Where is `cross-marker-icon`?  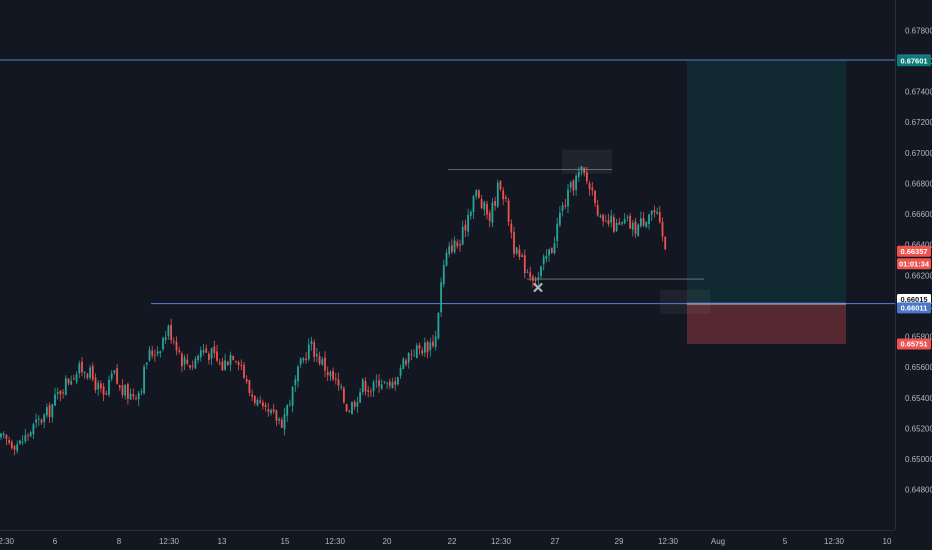 cross-marker-icon is located at coordinates (538, 287).